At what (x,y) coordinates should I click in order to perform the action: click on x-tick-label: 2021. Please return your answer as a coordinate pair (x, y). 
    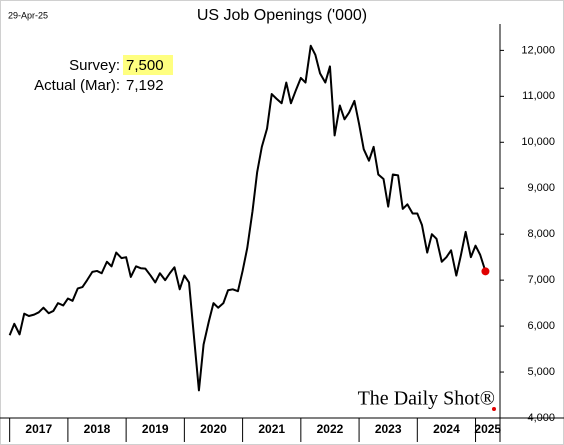
    Looking at the image, I should click on (271, 429).